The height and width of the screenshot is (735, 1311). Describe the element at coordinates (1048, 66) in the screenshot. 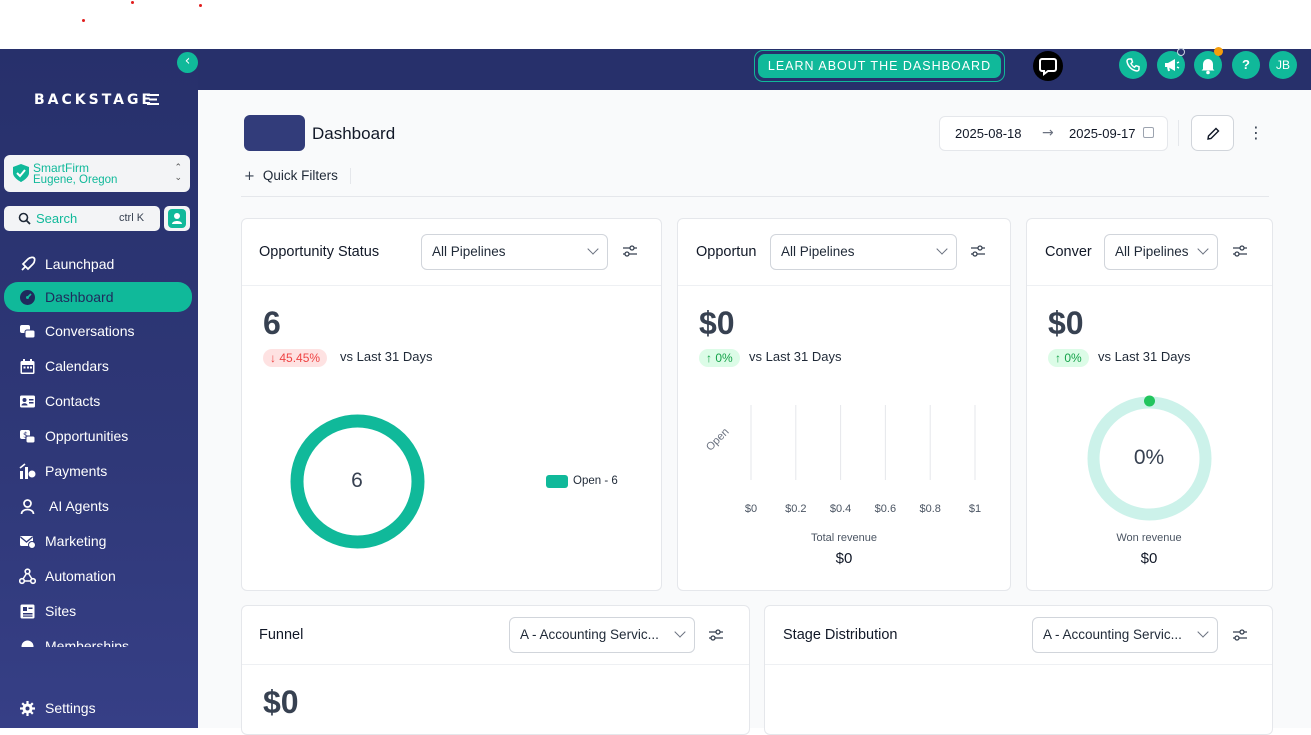

I see `chat-widget-button` at that location.